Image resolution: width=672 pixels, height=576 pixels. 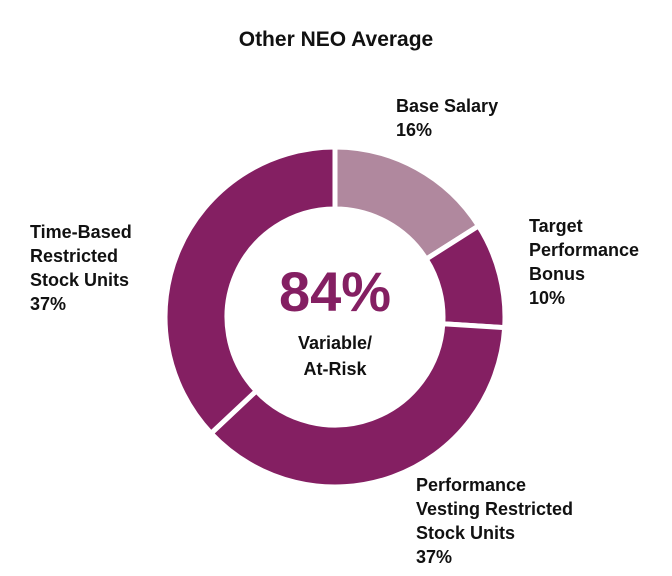 What do you see at coordinates (335, 356) in the screenshot?
I see `center-label: Variable/ At-Risk` at bounding box center [335, 356].